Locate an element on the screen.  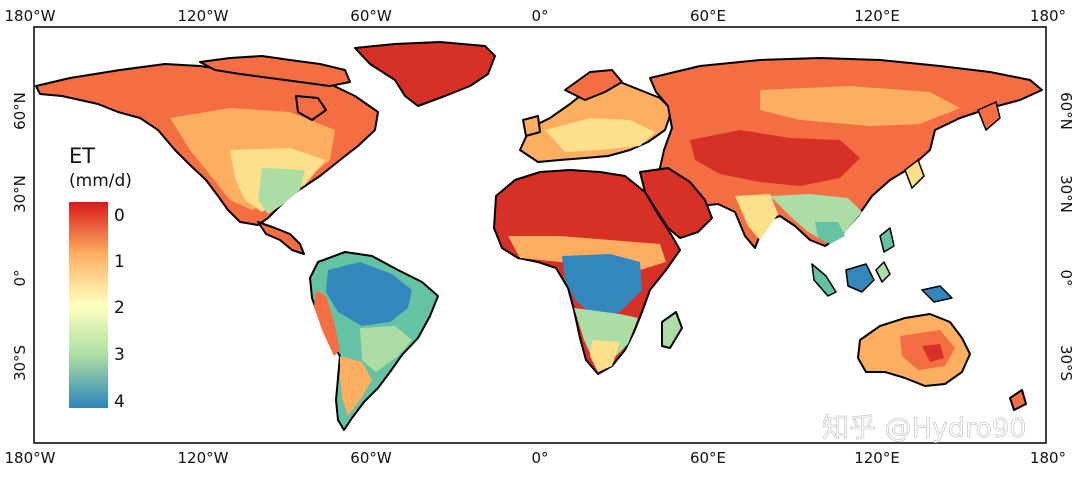
legend-title: ET is located at coordinates (82, 156).